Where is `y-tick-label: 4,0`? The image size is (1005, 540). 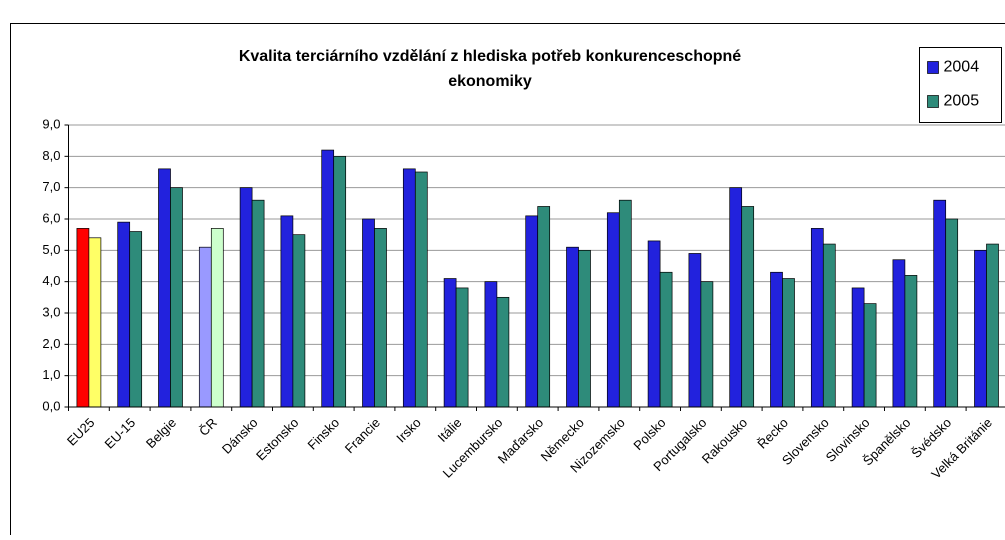
y-tick-label: 4,0 is located at coordinates (51, 280).